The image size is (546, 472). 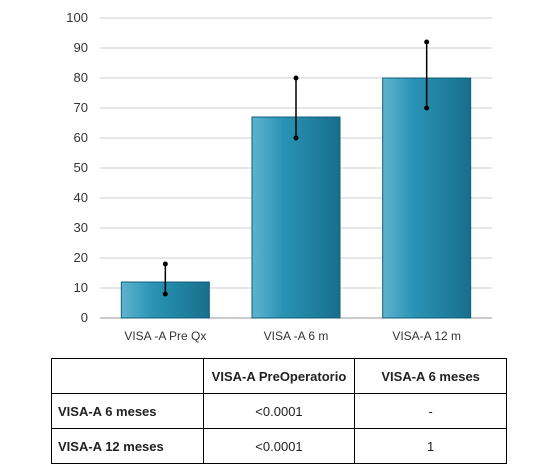 What do you see at coordinates (430, 411) in the screenshot?
I see `table-cell: -` at bounding box center [430, 411].